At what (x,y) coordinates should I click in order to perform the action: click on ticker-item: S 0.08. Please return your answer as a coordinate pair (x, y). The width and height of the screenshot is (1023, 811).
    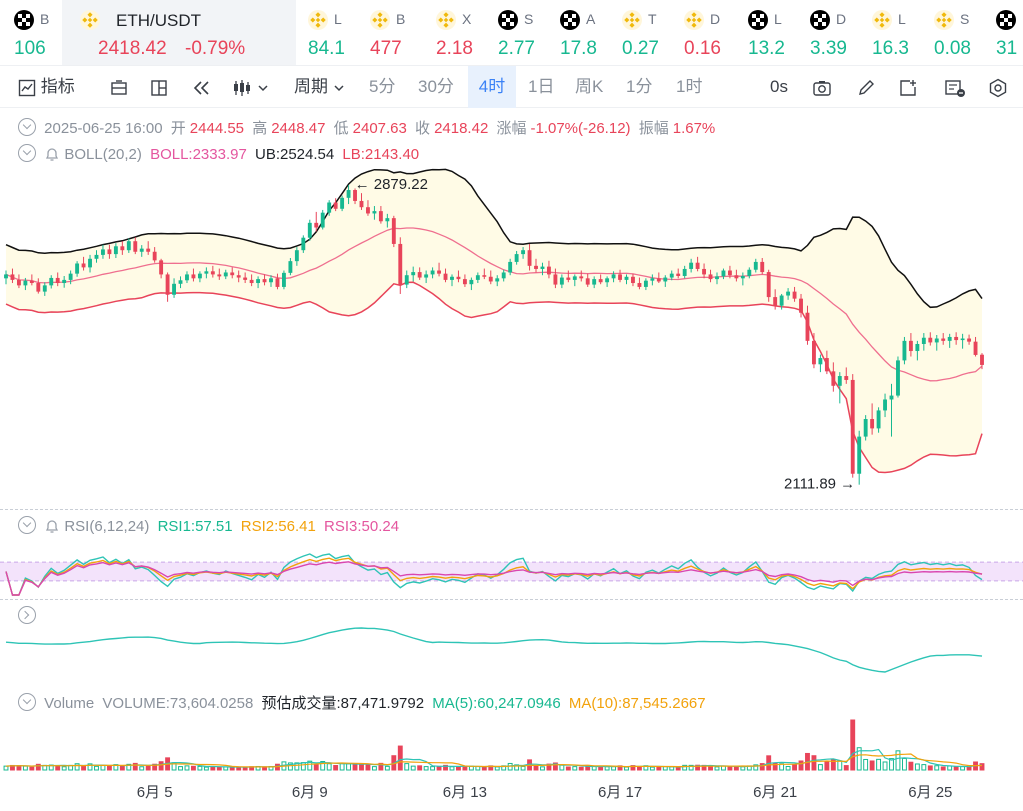
    Looking at the image, I should click on (964, 32).